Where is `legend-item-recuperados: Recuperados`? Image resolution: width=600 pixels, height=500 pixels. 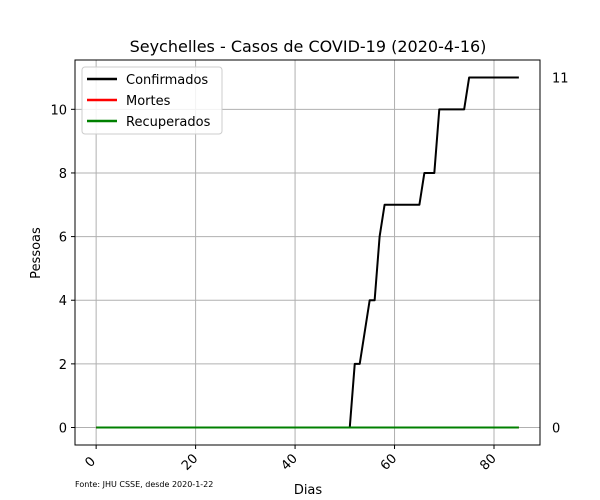 legend-item-recuperados: Recuperados is located at coordinates (149, 122).